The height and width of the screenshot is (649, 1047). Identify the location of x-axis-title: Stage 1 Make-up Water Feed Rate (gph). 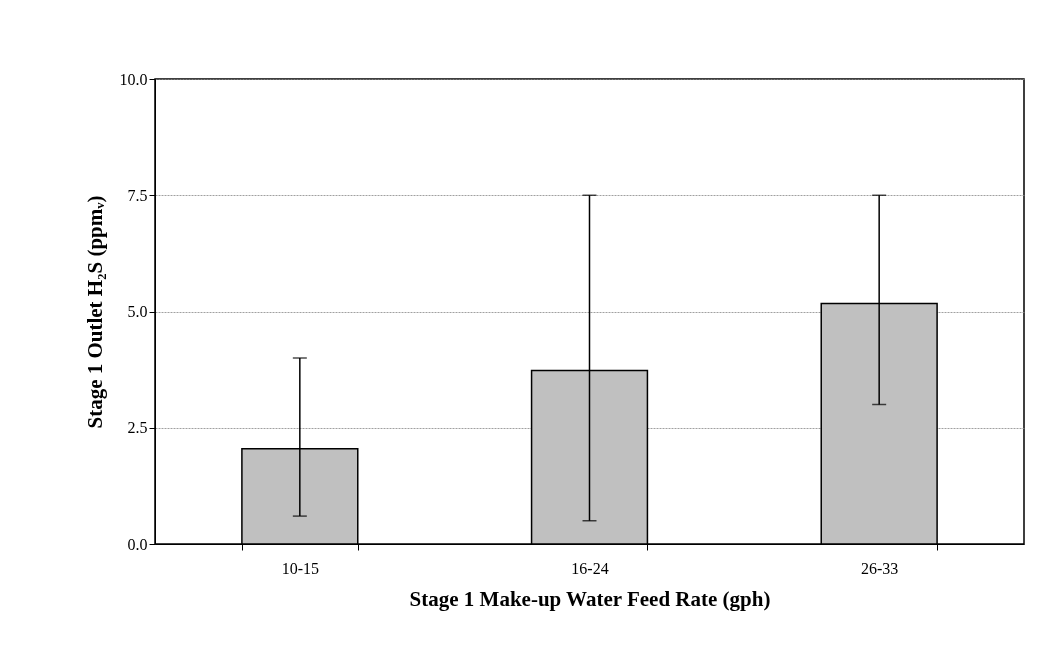
(590, 598).